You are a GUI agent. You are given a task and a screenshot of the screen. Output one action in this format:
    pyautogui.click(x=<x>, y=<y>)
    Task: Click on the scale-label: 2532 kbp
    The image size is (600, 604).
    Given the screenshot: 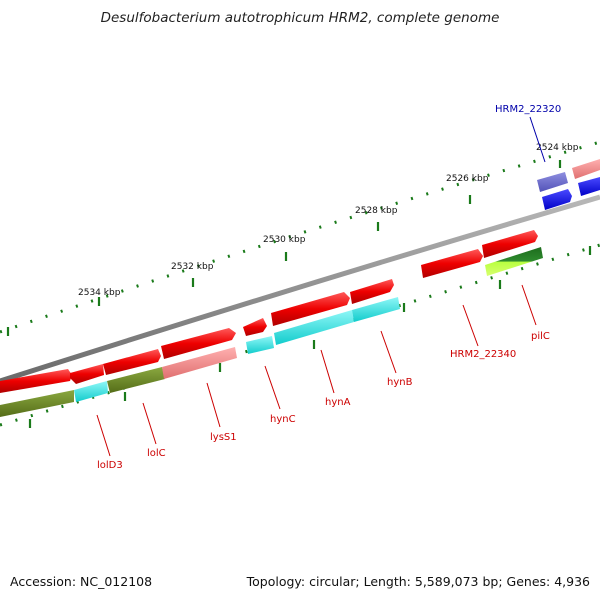 What is the action you would take?
    pyautogui.click(x=192, y=267)
    